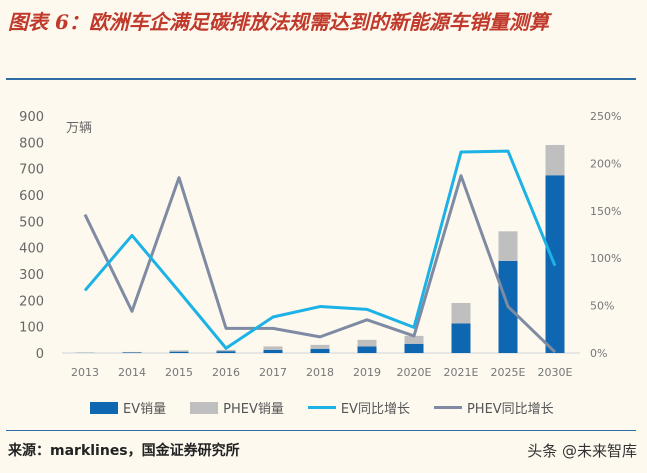  Describe the element at coordinates (132, 372) in the screenshot. I see `x-tick: 2014` at that location.